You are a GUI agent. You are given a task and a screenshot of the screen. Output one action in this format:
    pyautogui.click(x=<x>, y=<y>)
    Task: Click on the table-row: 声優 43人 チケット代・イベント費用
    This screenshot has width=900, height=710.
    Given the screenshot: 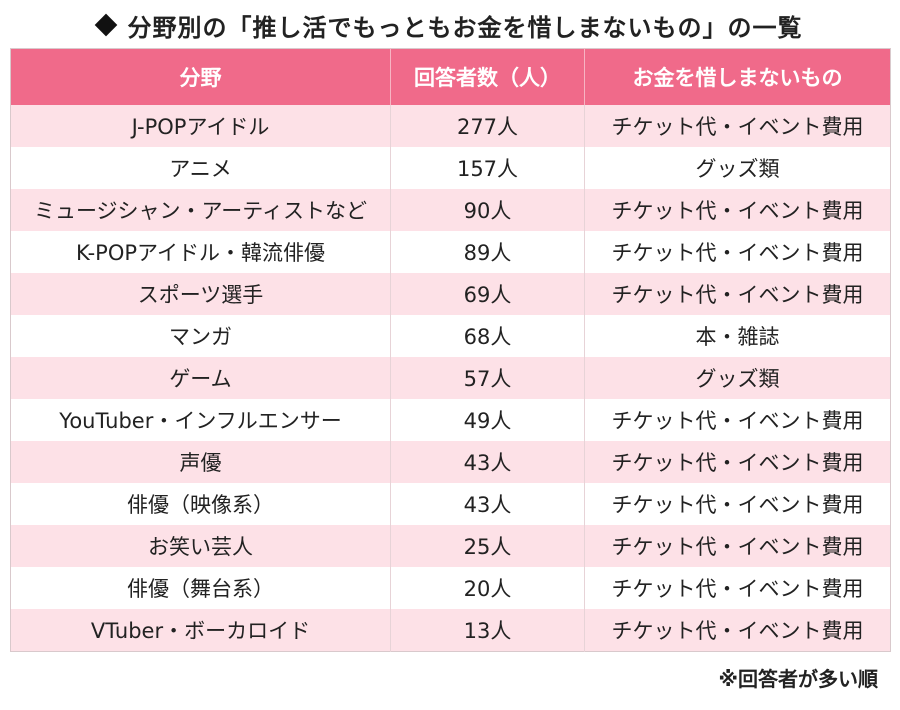 What is the action you would take?
    pyautogui.click(x=450, y=462)
    